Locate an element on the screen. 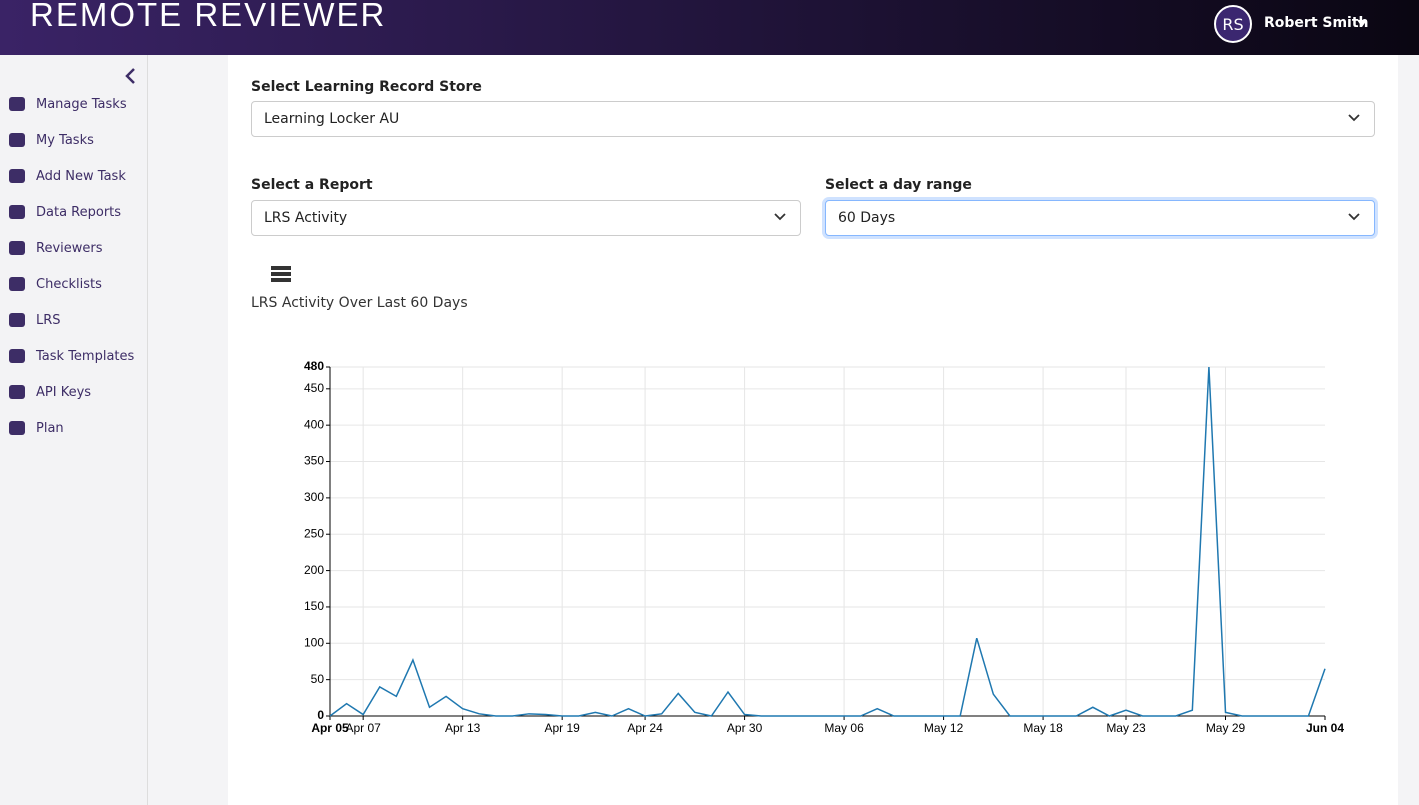  nav-label: Data Reports is located at coordinates (79, 212).